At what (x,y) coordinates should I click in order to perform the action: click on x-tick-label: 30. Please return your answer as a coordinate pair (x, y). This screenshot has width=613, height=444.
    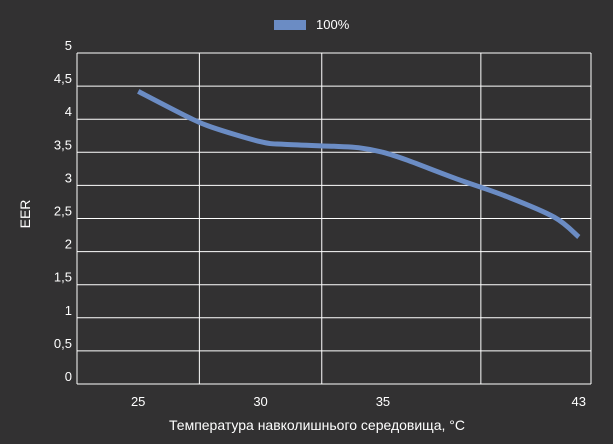
    Looking at the image, I should click on (260, 401).